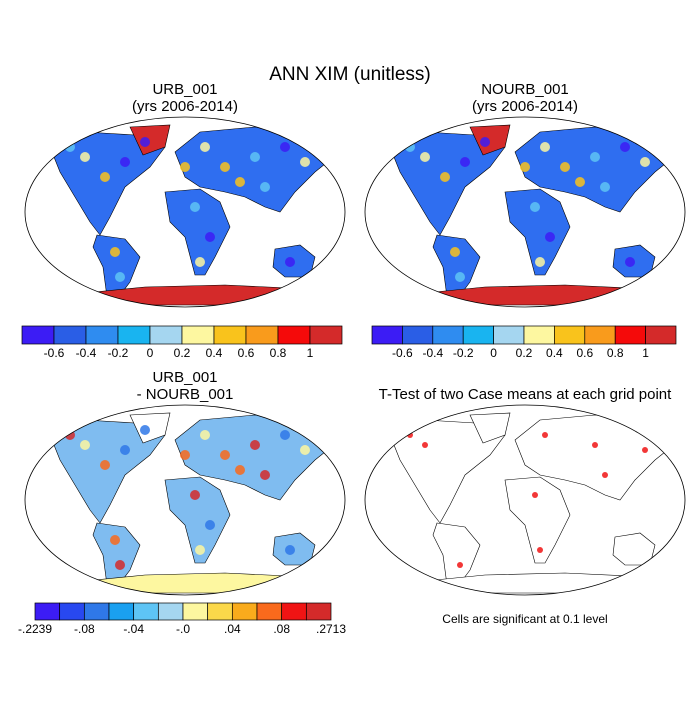  Describe the element at coordinates (350, 74) in the screenshot. I see `figure-title: ANN XIM (unitless)` at that location.